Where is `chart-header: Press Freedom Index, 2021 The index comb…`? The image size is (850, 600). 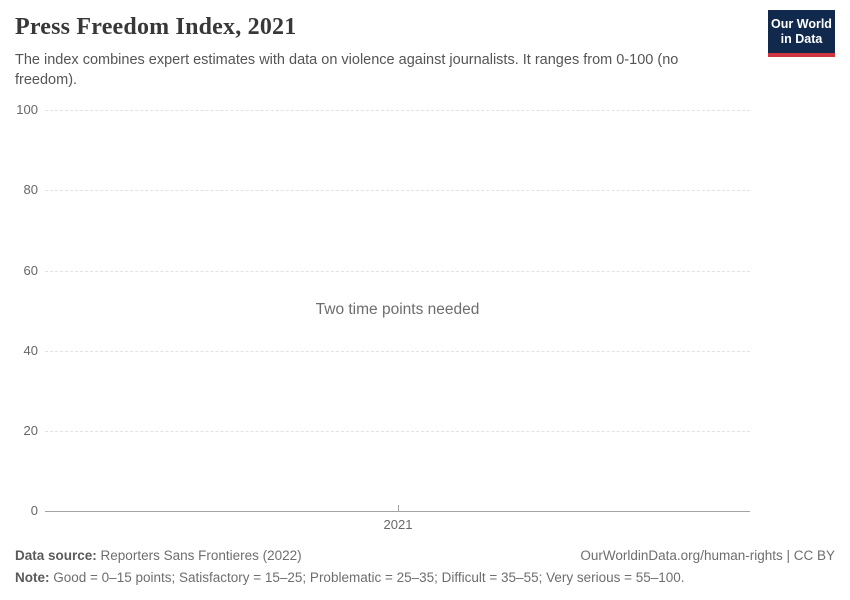 chart-header: Press Freedom Index, 2021 The index comb… is located at coordinates (425, 50).